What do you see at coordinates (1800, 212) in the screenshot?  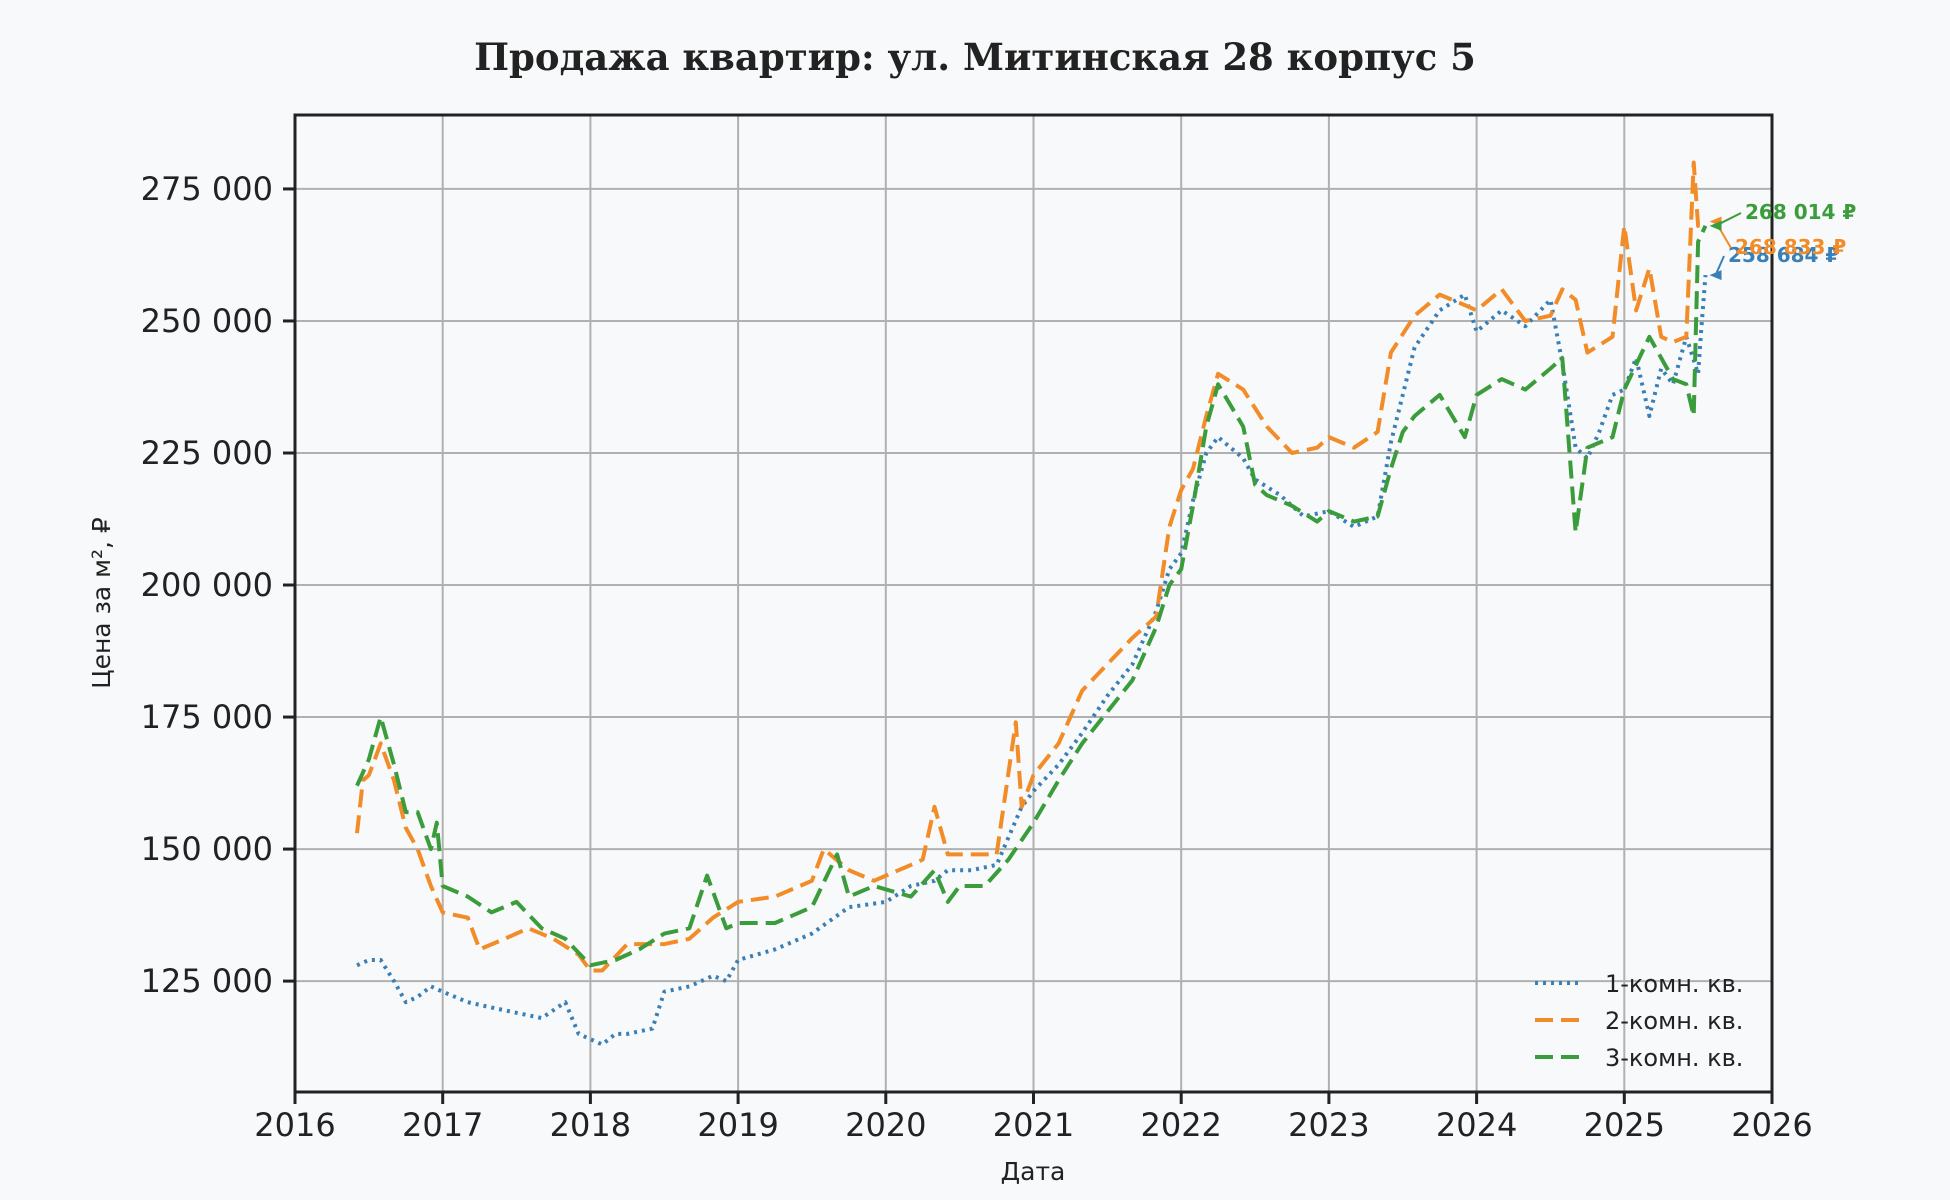 I see `end-value-label: 268 014 ₽` at bounding box center [1800, 212].